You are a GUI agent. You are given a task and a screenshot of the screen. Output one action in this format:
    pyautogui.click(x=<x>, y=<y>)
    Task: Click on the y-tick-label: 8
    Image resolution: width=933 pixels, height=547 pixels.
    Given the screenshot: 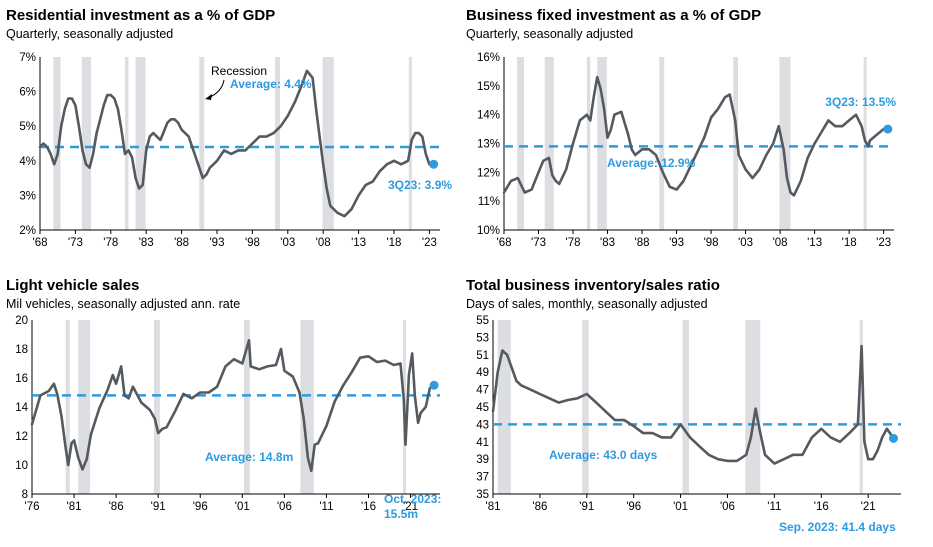 What is the action you would take?
    pyautogui.click(x=25, y=495)
    